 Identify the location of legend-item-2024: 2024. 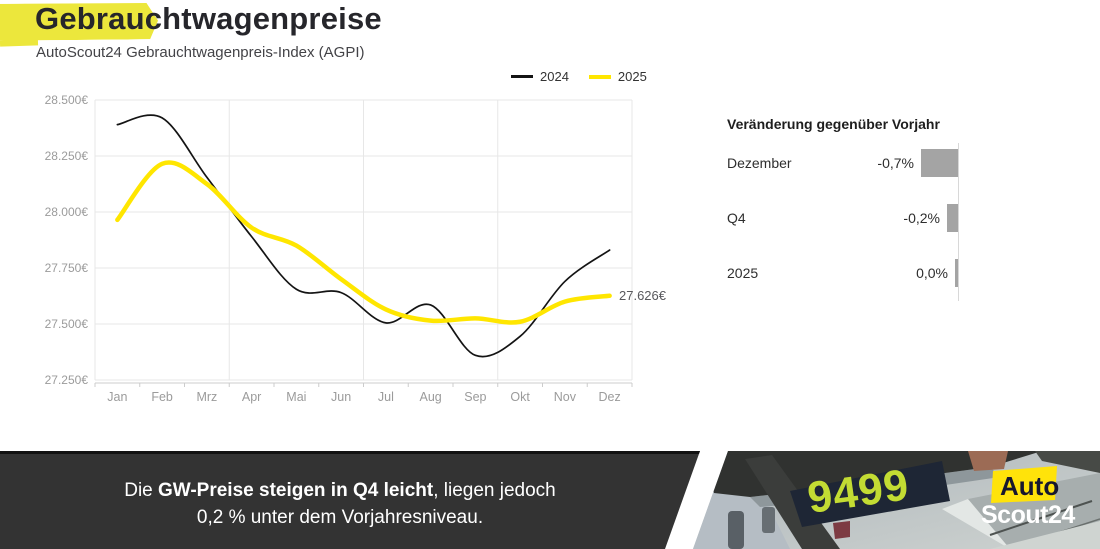
(540, 76).